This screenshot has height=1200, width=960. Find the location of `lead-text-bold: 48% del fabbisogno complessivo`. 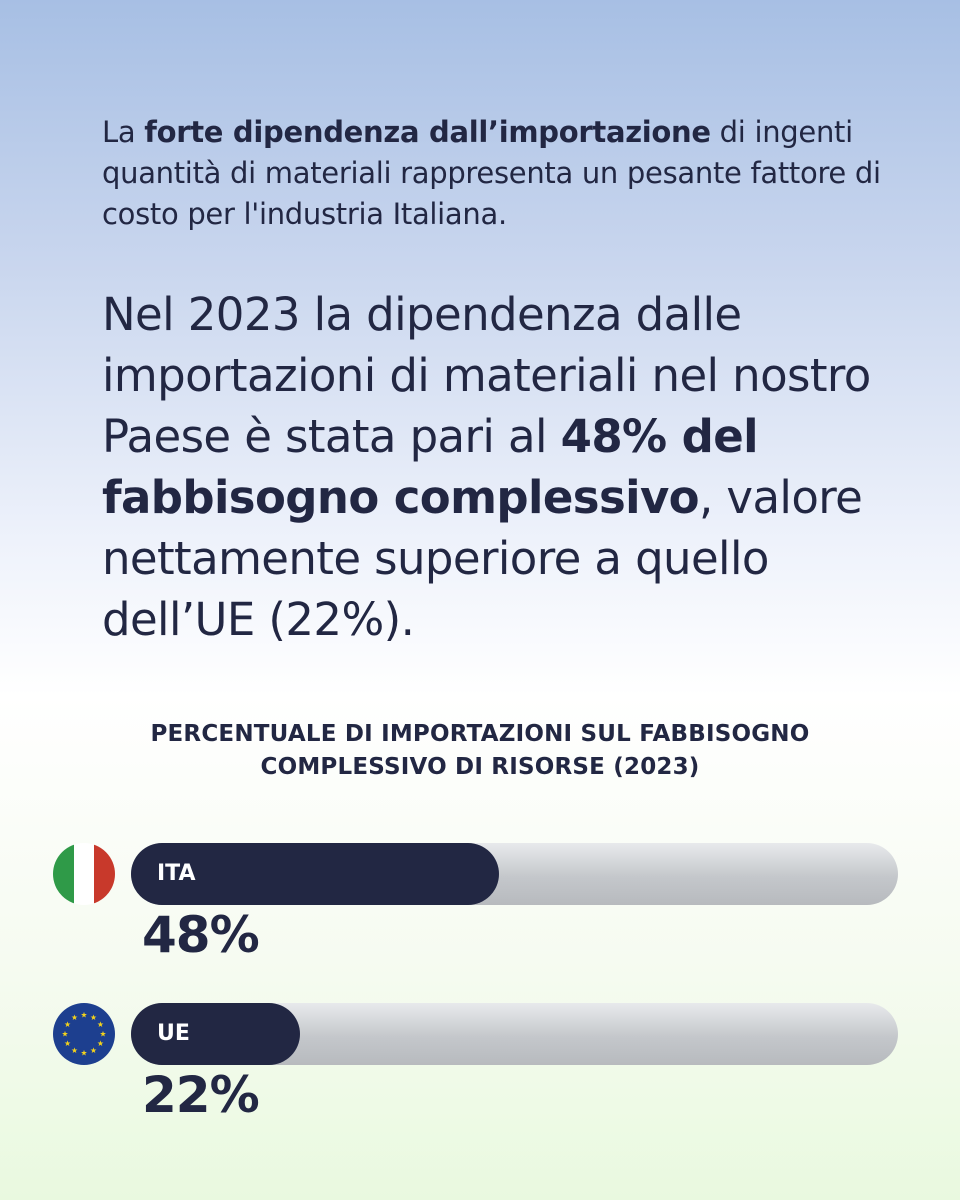

lead-text-bold: 48% del fabbisogno complessivo is located at coordinates (430, 467).